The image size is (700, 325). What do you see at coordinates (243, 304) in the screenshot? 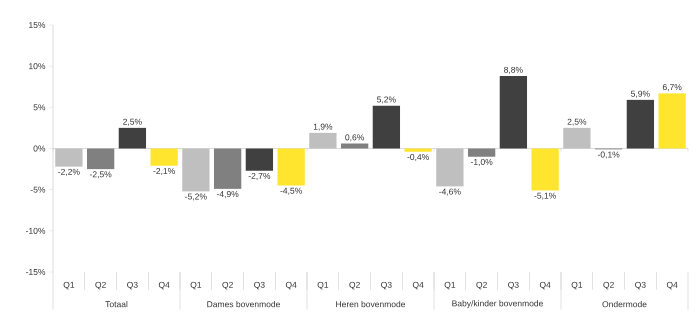
I see `text: Dames bovenmode` at bounding box center [243, 304].